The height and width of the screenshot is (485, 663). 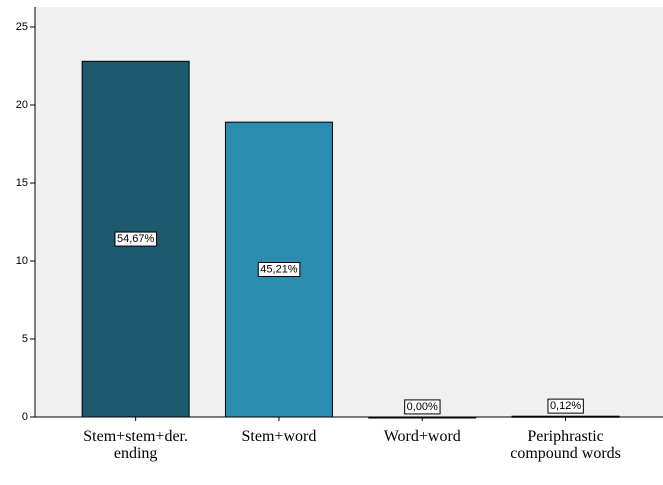 I want to click on bar-label: 45,21%, so click(x=279, y=269).